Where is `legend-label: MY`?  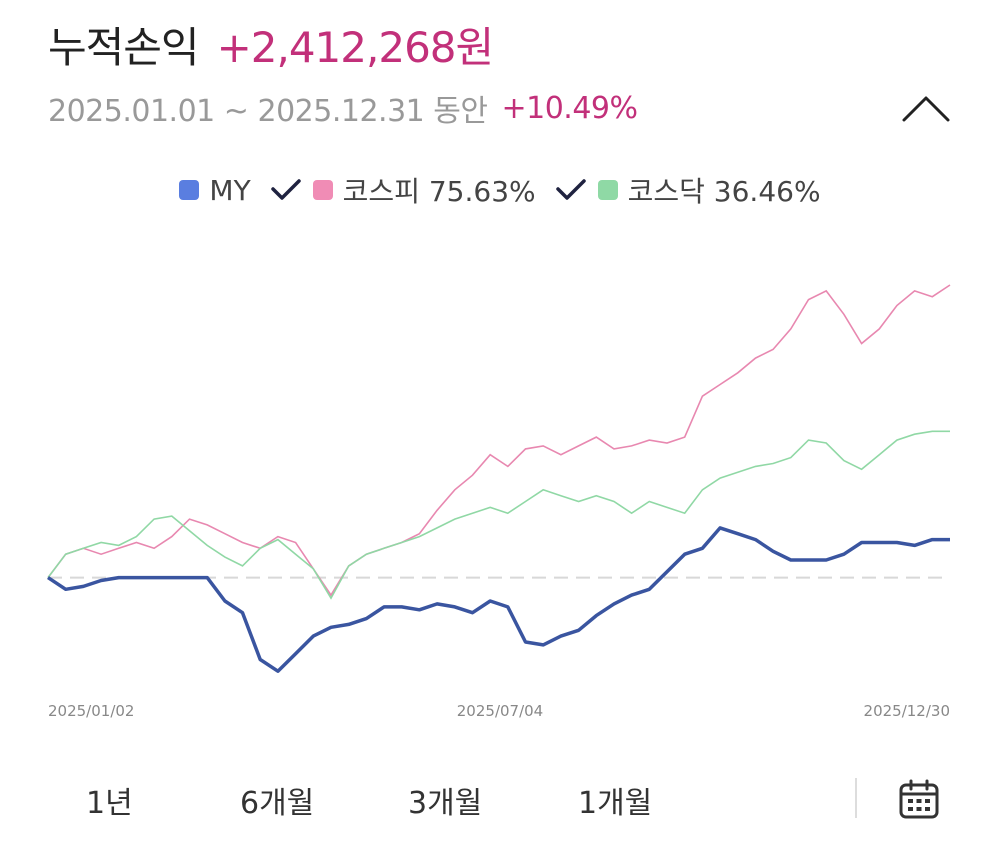 legend-label: MY is located at coordinates (230, 190).